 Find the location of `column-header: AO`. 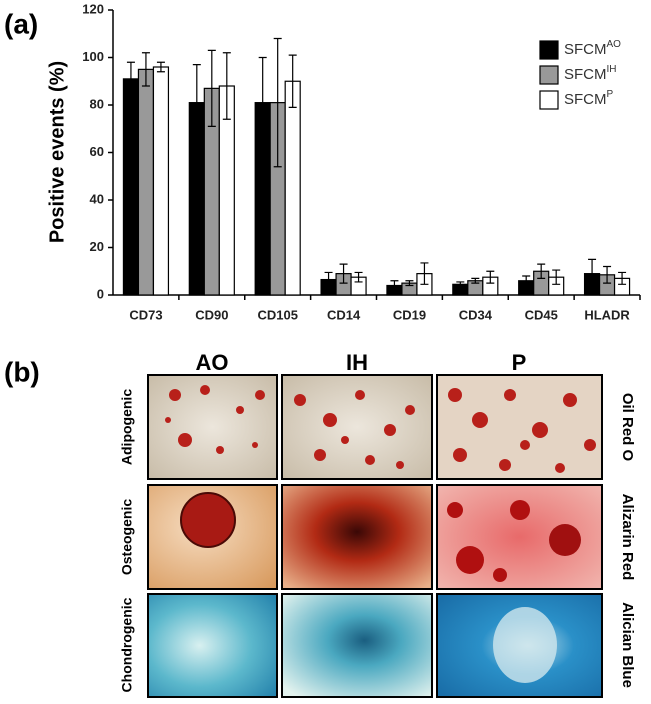

column-header: AO is located at coordinates (212, 362).